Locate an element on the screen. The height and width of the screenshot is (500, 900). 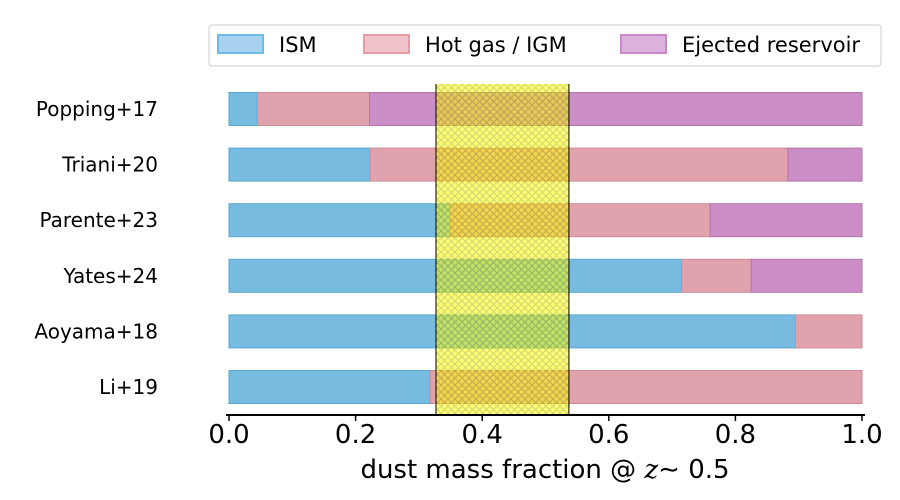
x-axis-label: dust mass fraction @ z∼ 0.5 is located at coordinates (544, 470).